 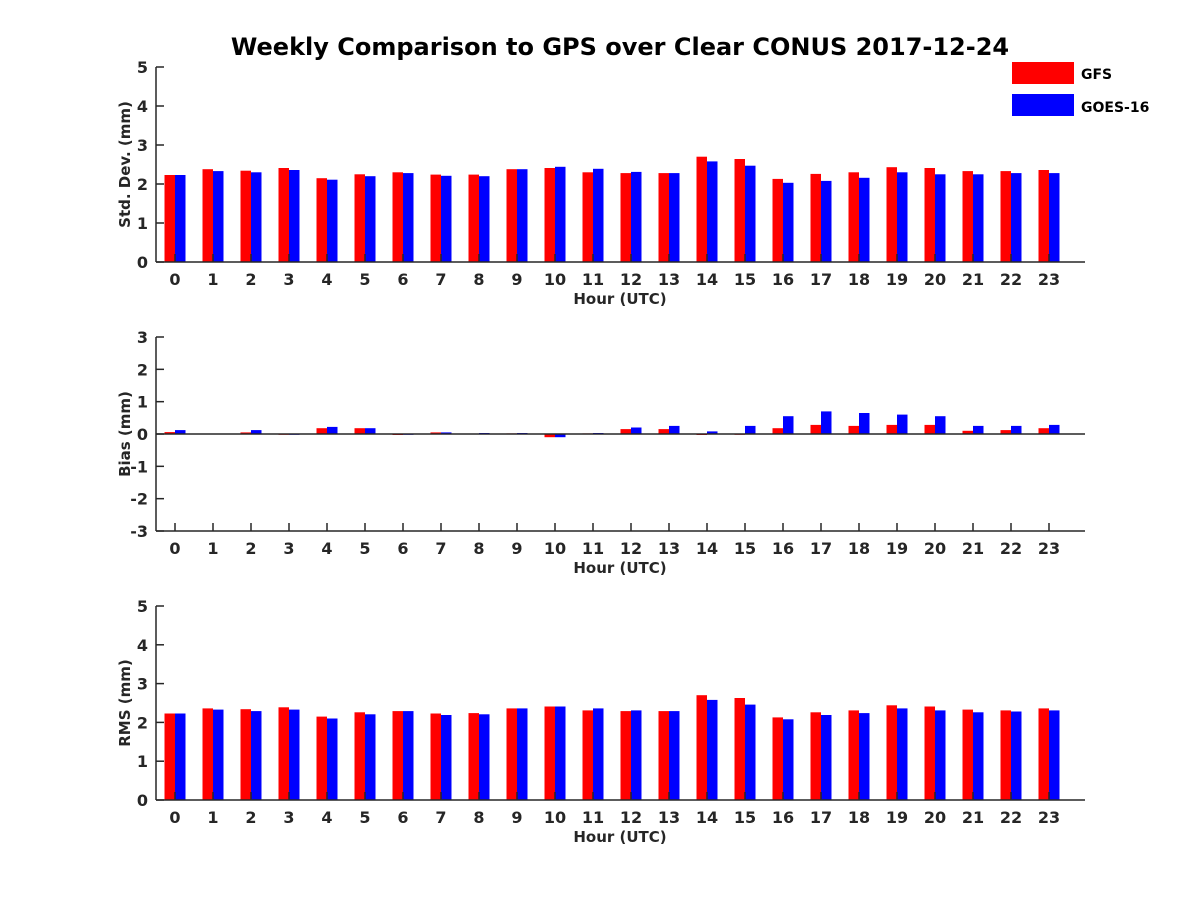 What do you see at coordinates (142, 369) in the screenshot?
I see `y-tick-label: 2` at bounding box center [142, 369].